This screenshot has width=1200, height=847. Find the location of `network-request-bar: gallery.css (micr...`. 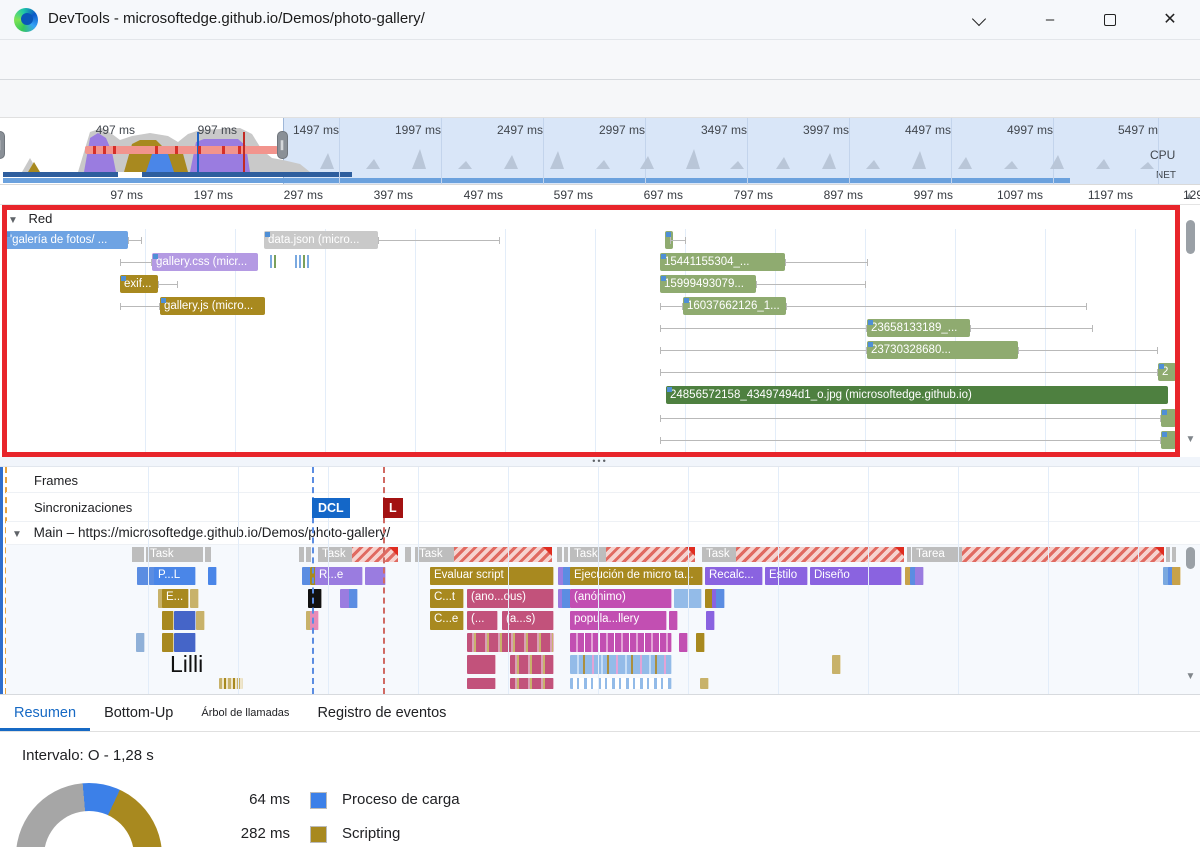

network-request-bar: gallery.css (micr... is located at coordinates (205, 262).